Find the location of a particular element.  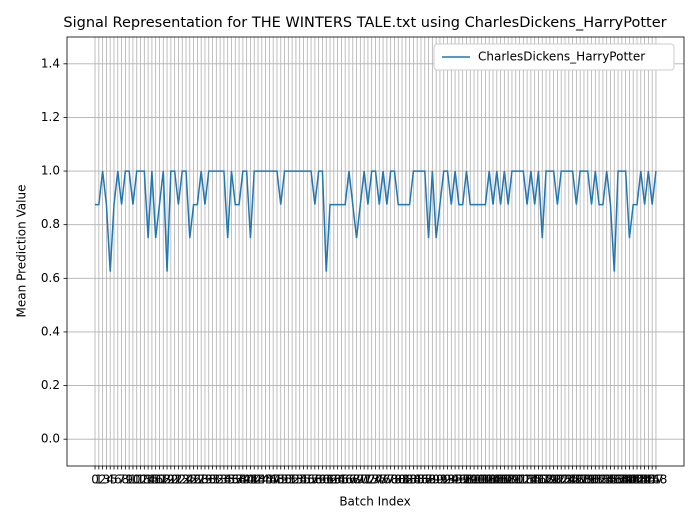

x-tick-label: 76 is located at coordinates (382, 480).